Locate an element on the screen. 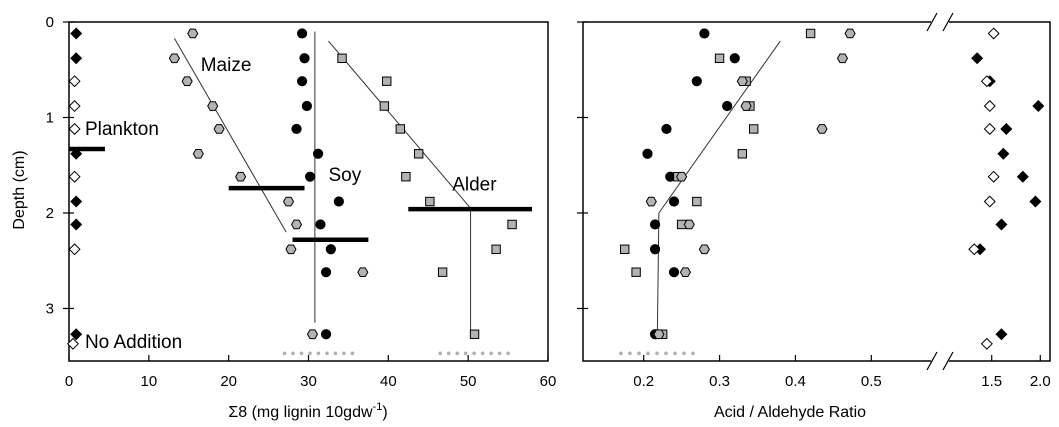 Image resolution: width=1059 pixels, height=427 pixels. left-annotation: Maize is located at coordinates (226, 65).